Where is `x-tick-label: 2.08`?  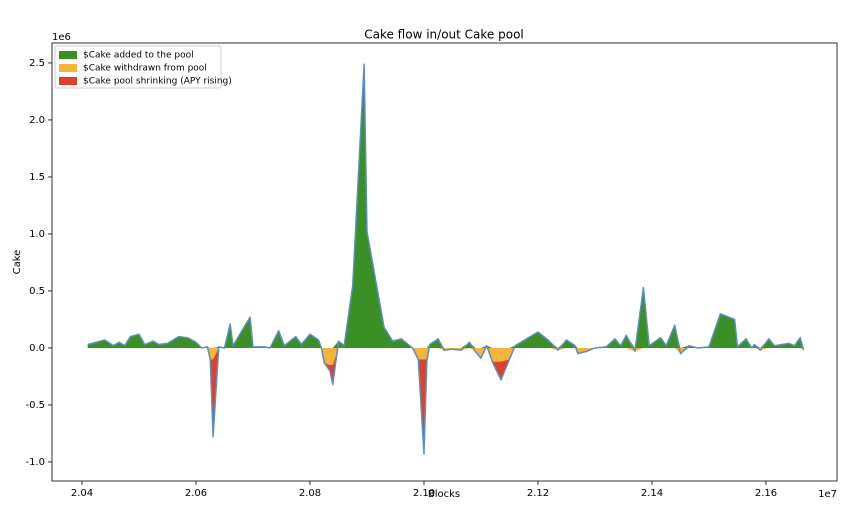
x-tick-label: 2.08 is located at coordinates (310, 493).